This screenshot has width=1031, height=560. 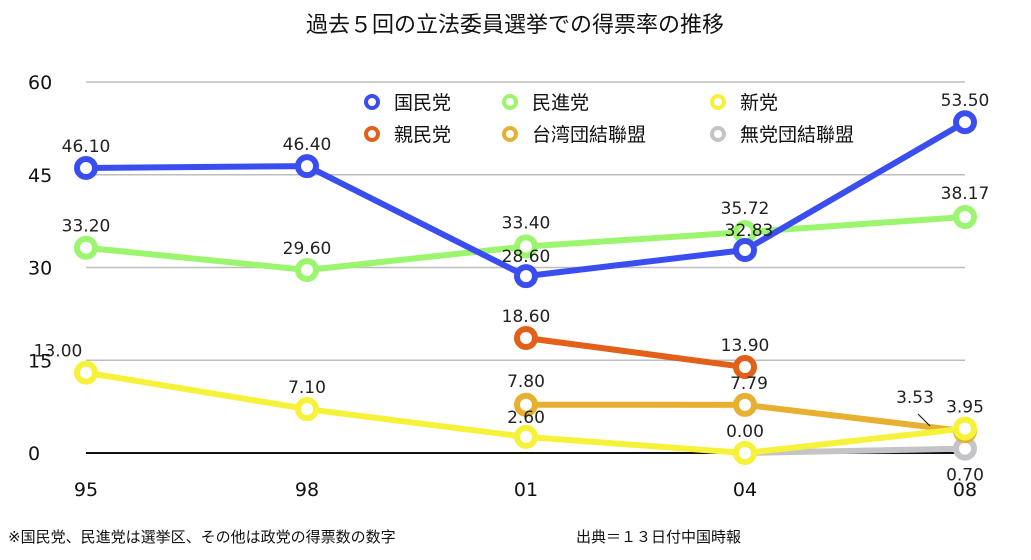 What do you see at coordinates (422, 135) in the screenshot?
I see `legend-label-3: 親民党` at bounding box center [422, 135].